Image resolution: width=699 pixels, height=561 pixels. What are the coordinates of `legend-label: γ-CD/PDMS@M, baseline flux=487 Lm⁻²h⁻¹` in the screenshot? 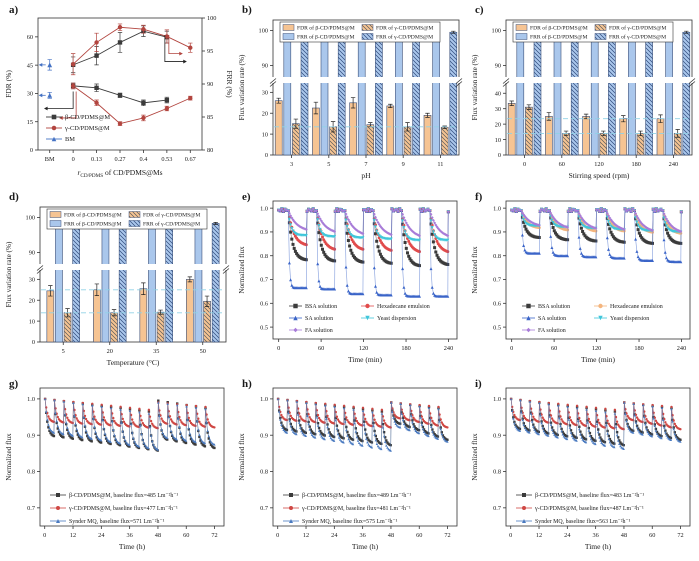 It's located at (589, 508).